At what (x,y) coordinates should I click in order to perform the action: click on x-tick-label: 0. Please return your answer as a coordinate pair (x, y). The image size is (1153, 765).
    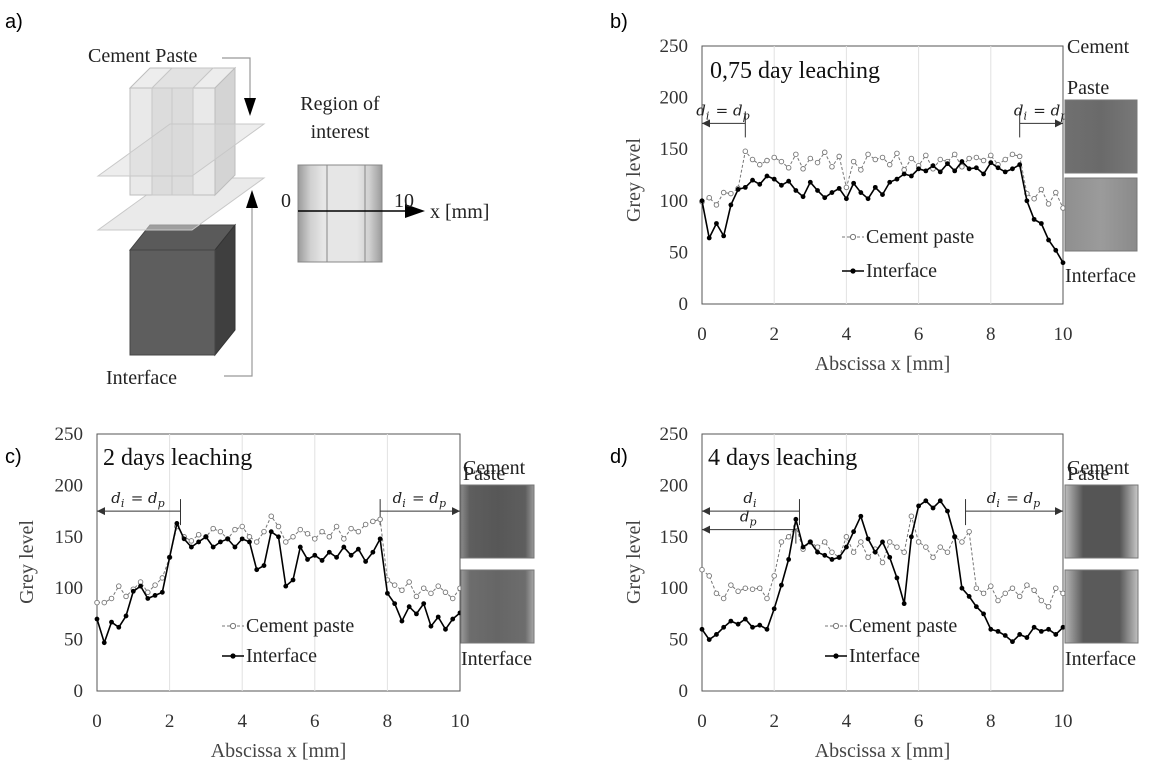
    Looking at the image, I should click on (97, 721).